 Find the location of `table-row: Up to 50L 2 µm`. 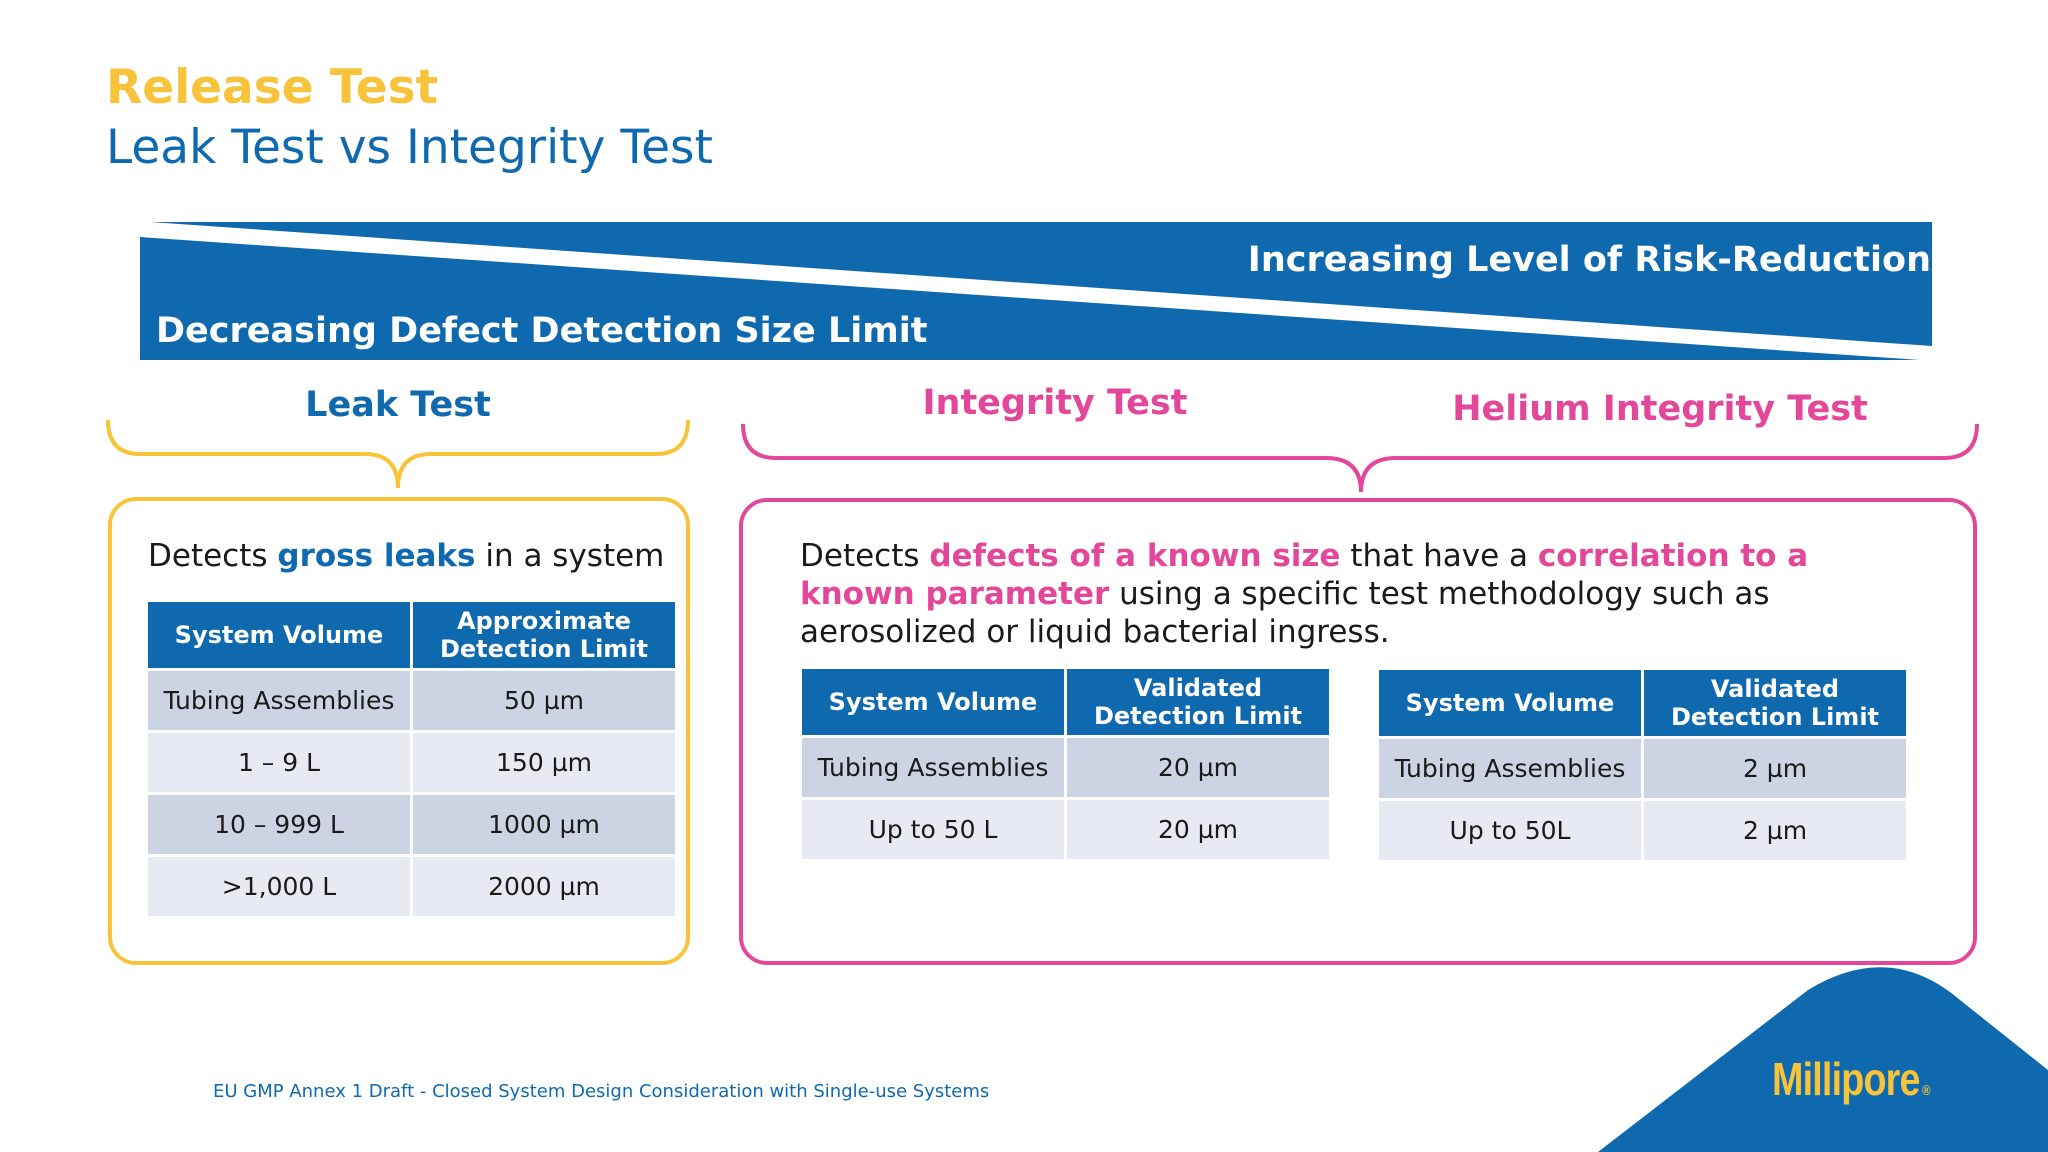

table-row: Up to 50L 2 µm is located at coordinates (1642, 830).